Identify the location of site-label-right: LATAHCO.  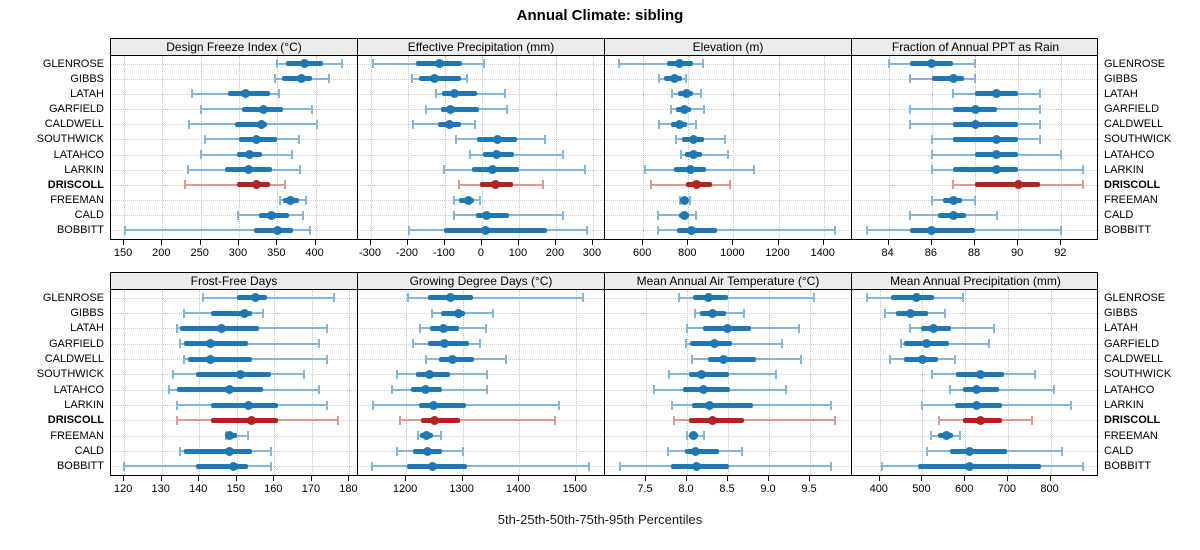
(1129, 154).